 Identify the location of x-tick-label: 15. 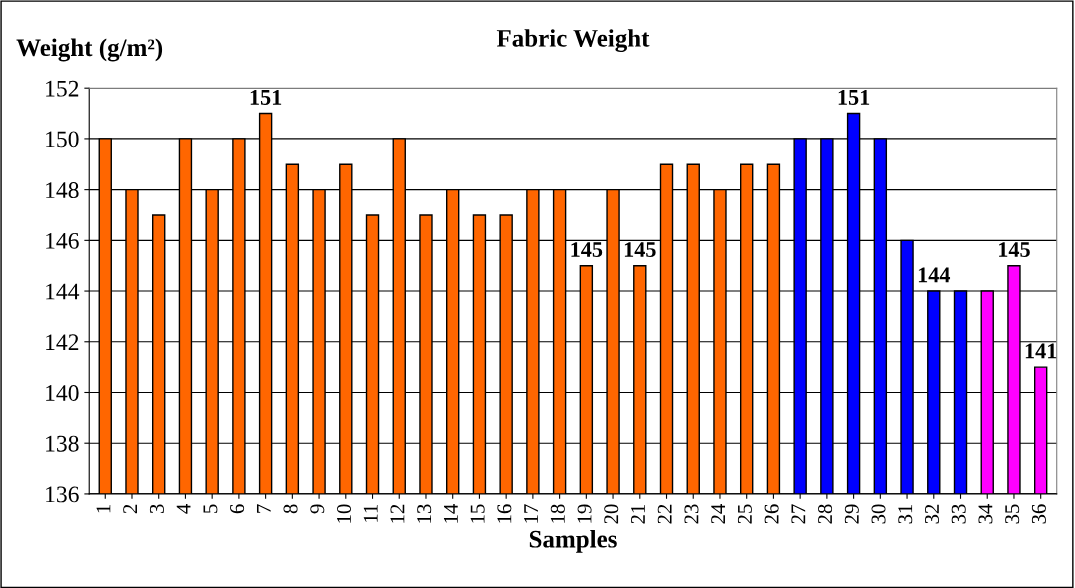
(477, 513).